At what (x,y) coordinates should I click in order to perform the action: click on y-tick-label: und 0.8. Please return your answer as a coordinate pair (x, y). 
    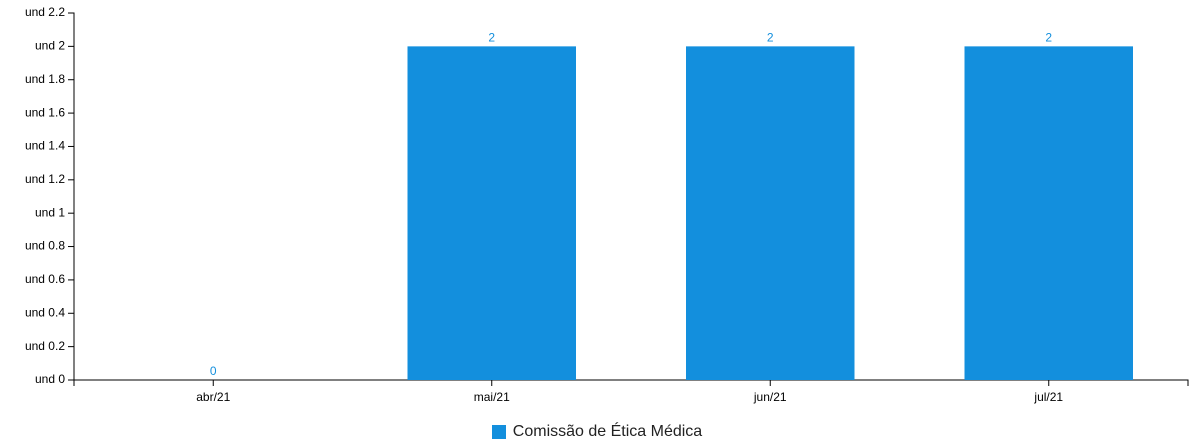
    Looking at the image, I should click on (45, 246).